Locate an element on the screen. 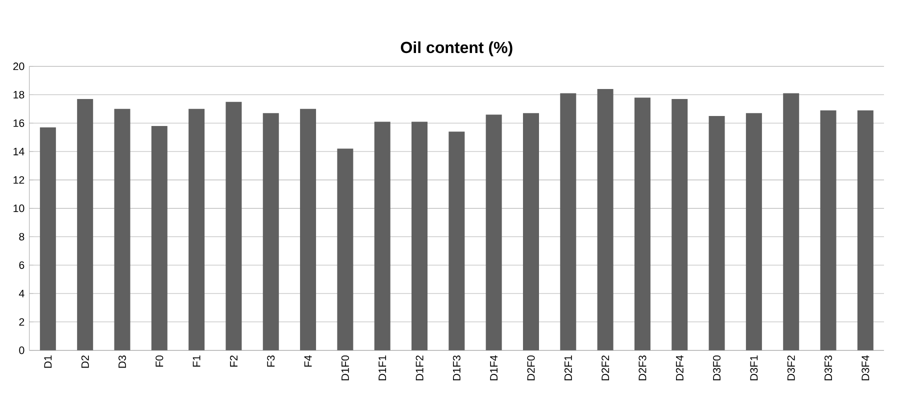 The height and width of the screenshot is (409, 916). x-tick-label: D2F1 is located at coordinates (568, 368).